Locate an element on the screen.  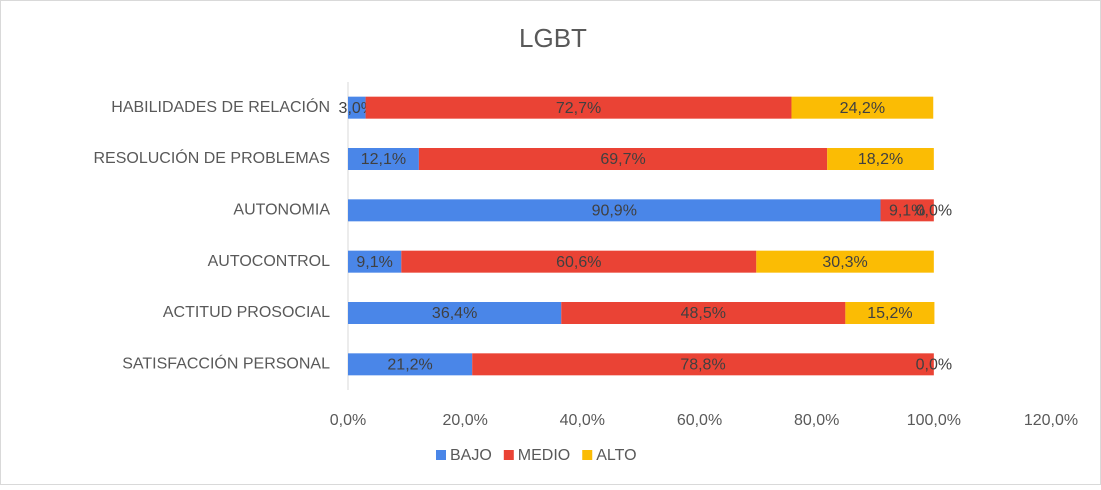
data-label: 18,2% is located at coordinates (880, 159).